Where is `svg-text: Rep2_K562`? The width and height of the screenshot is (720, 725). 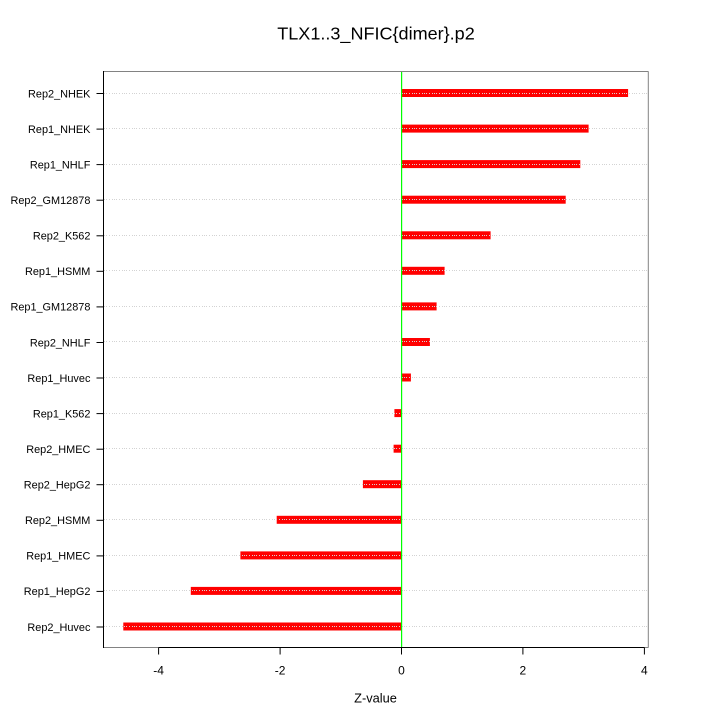
svg-text: Rep2_K562 is located at coordinates (62, 237).